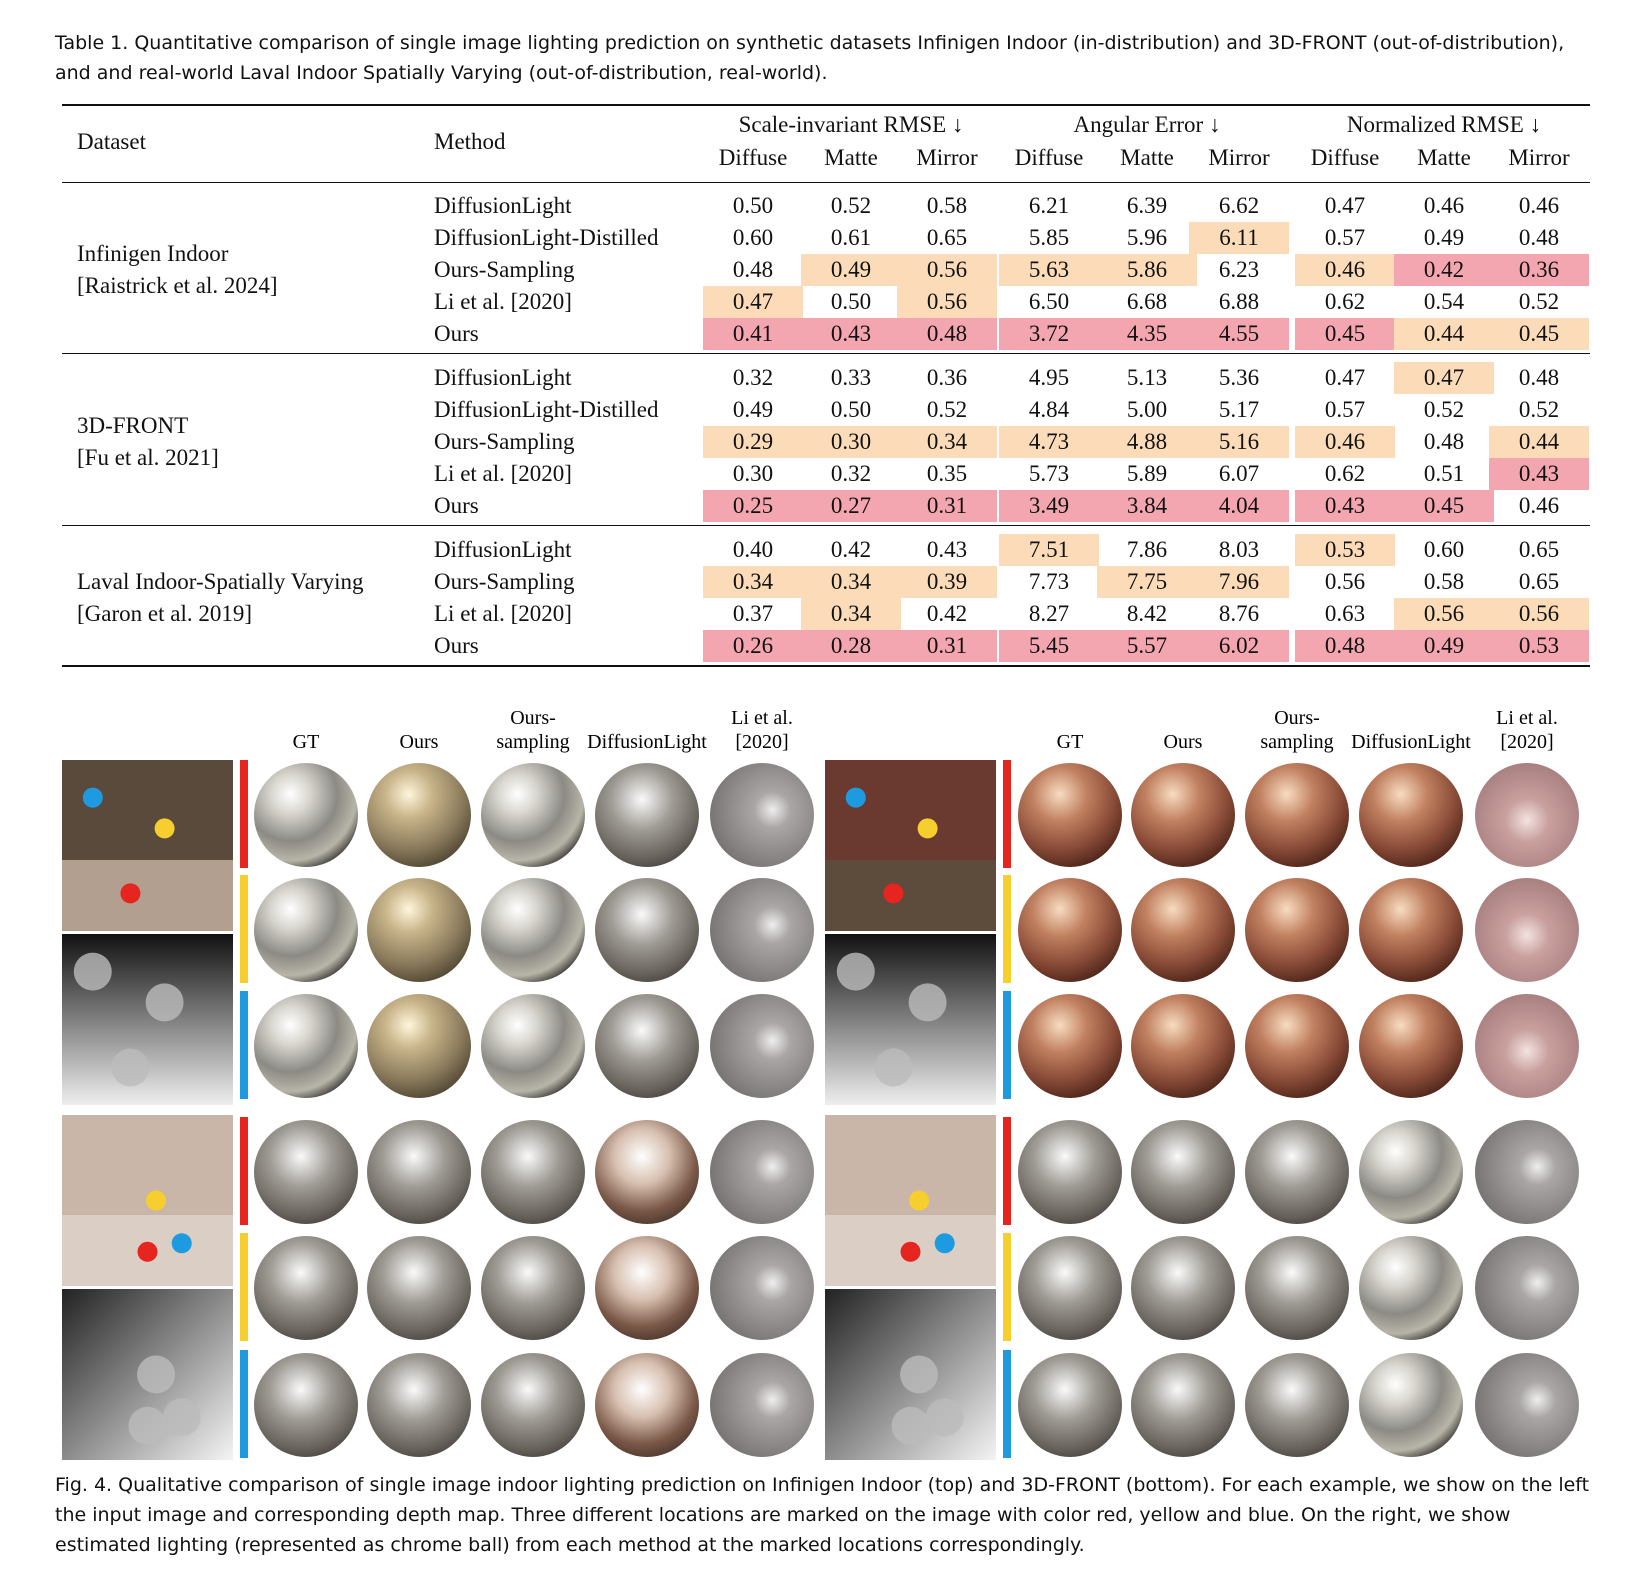  Describe the element at coordinates (1147, 581) in the screenshot. I see `cell-value: 7.75` at that location.